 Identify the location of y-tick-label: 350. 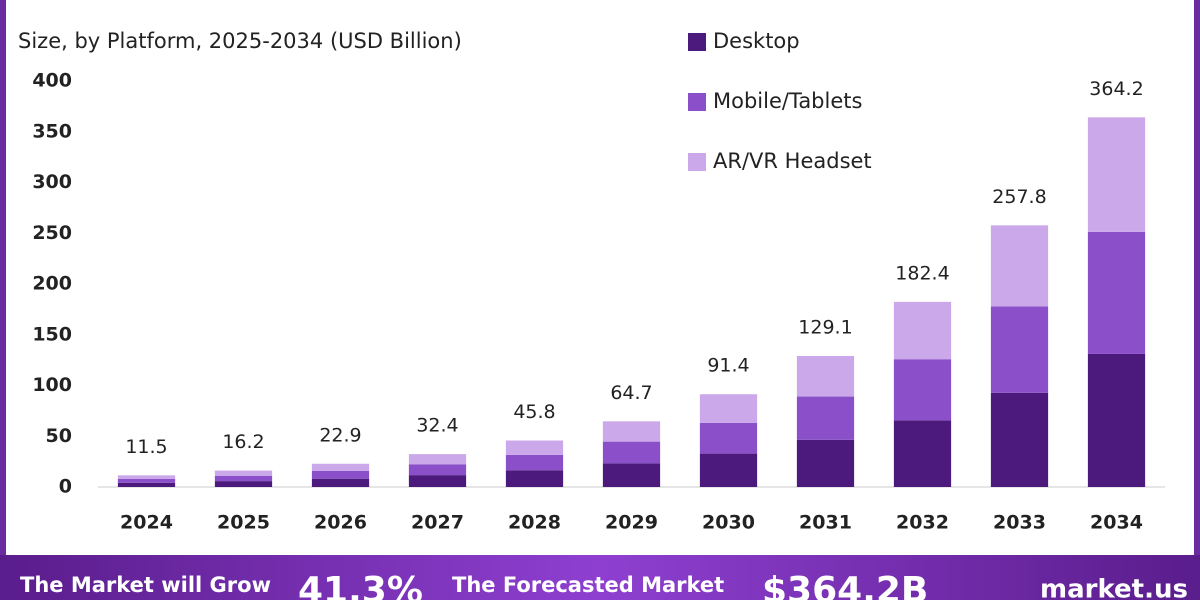
(52, 131).